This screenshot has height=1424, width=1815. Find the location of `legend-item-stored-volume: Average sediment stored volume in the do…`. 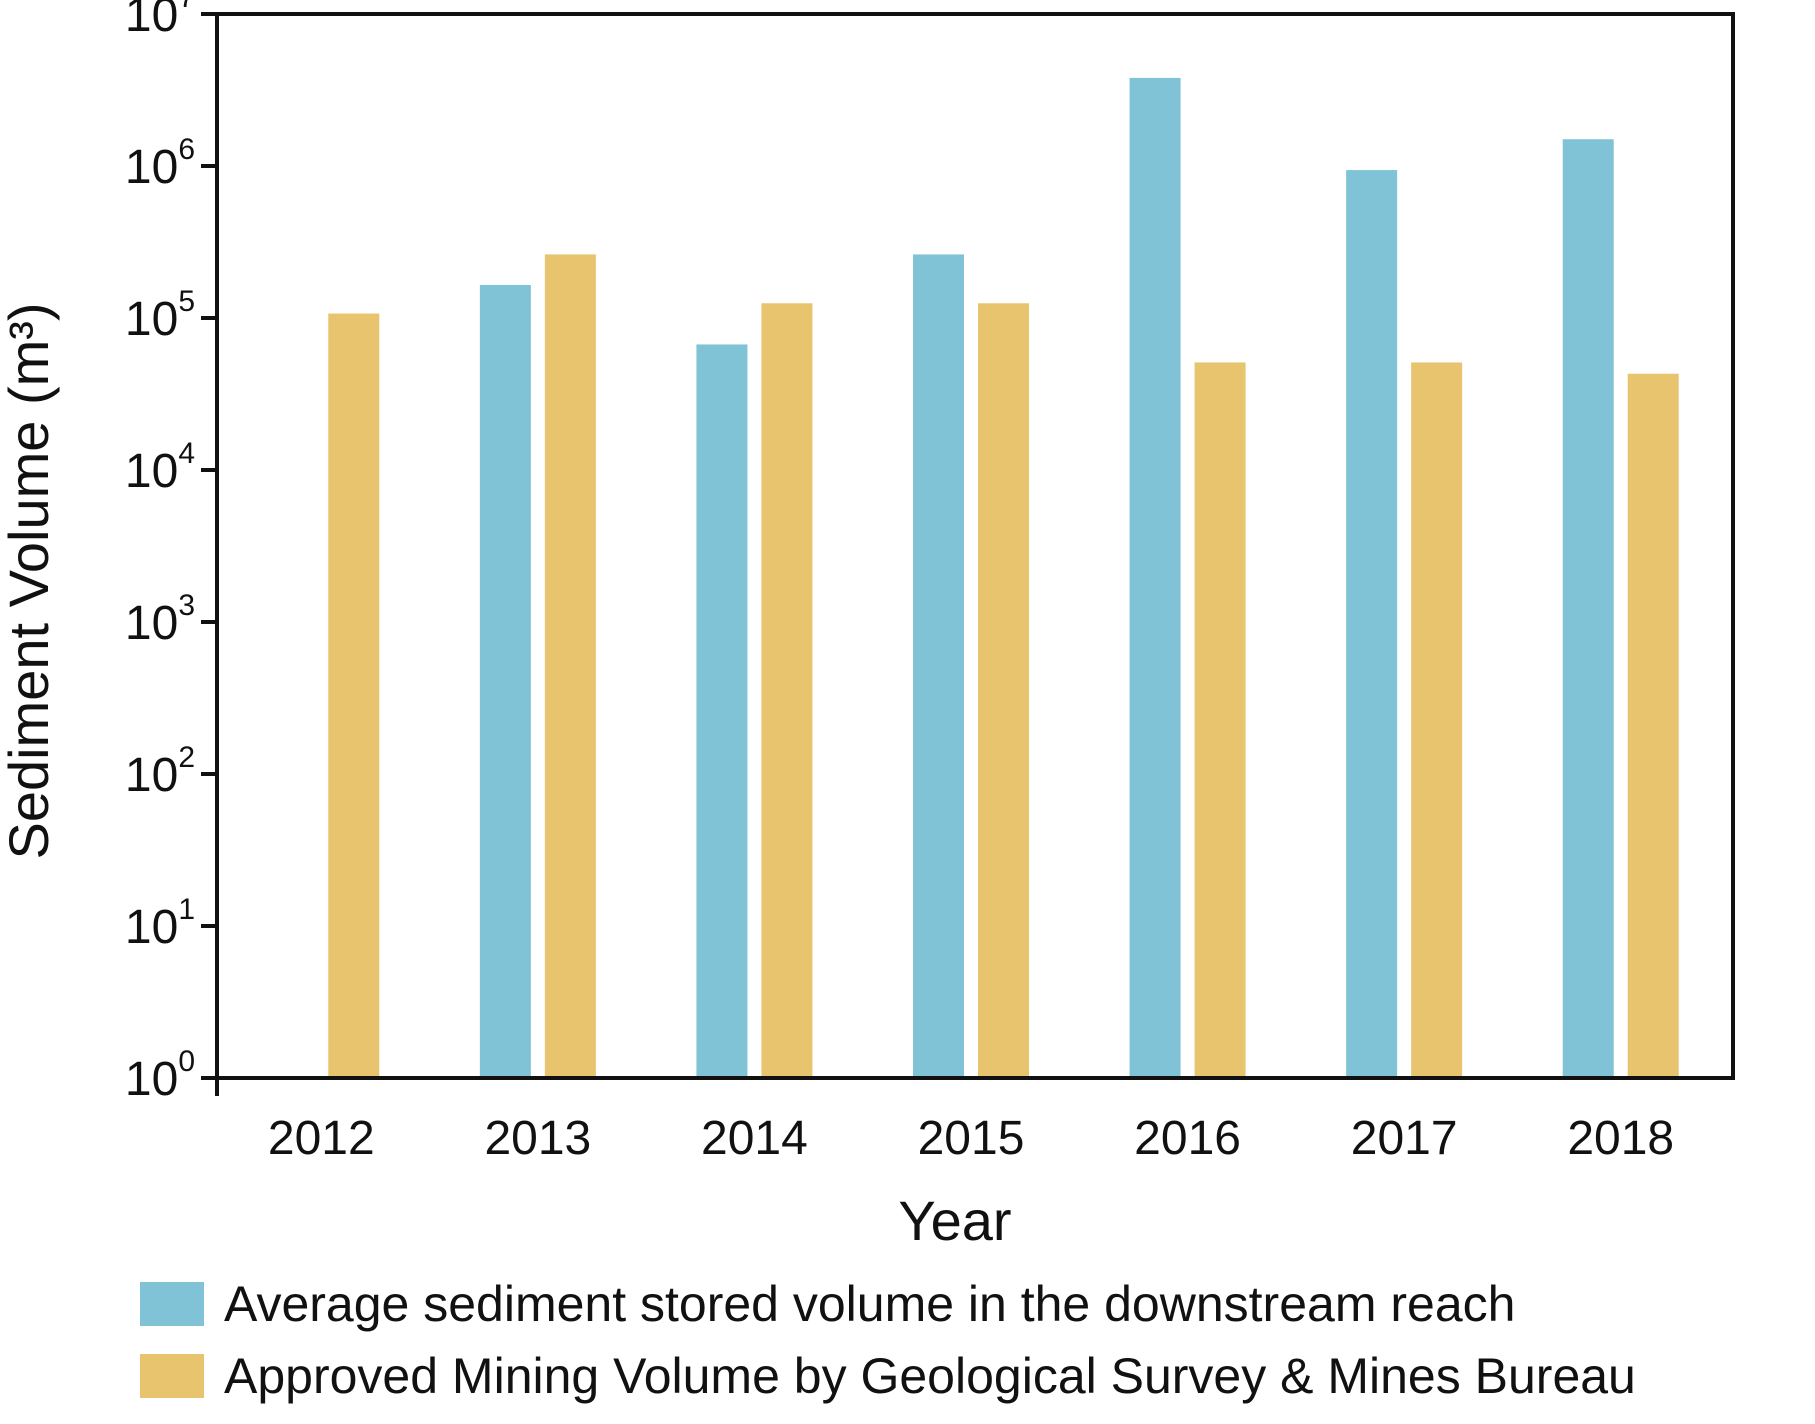

legend-item-stored-volume: Average sediment stored volume in the do… is located at coordinates (888, 1304).